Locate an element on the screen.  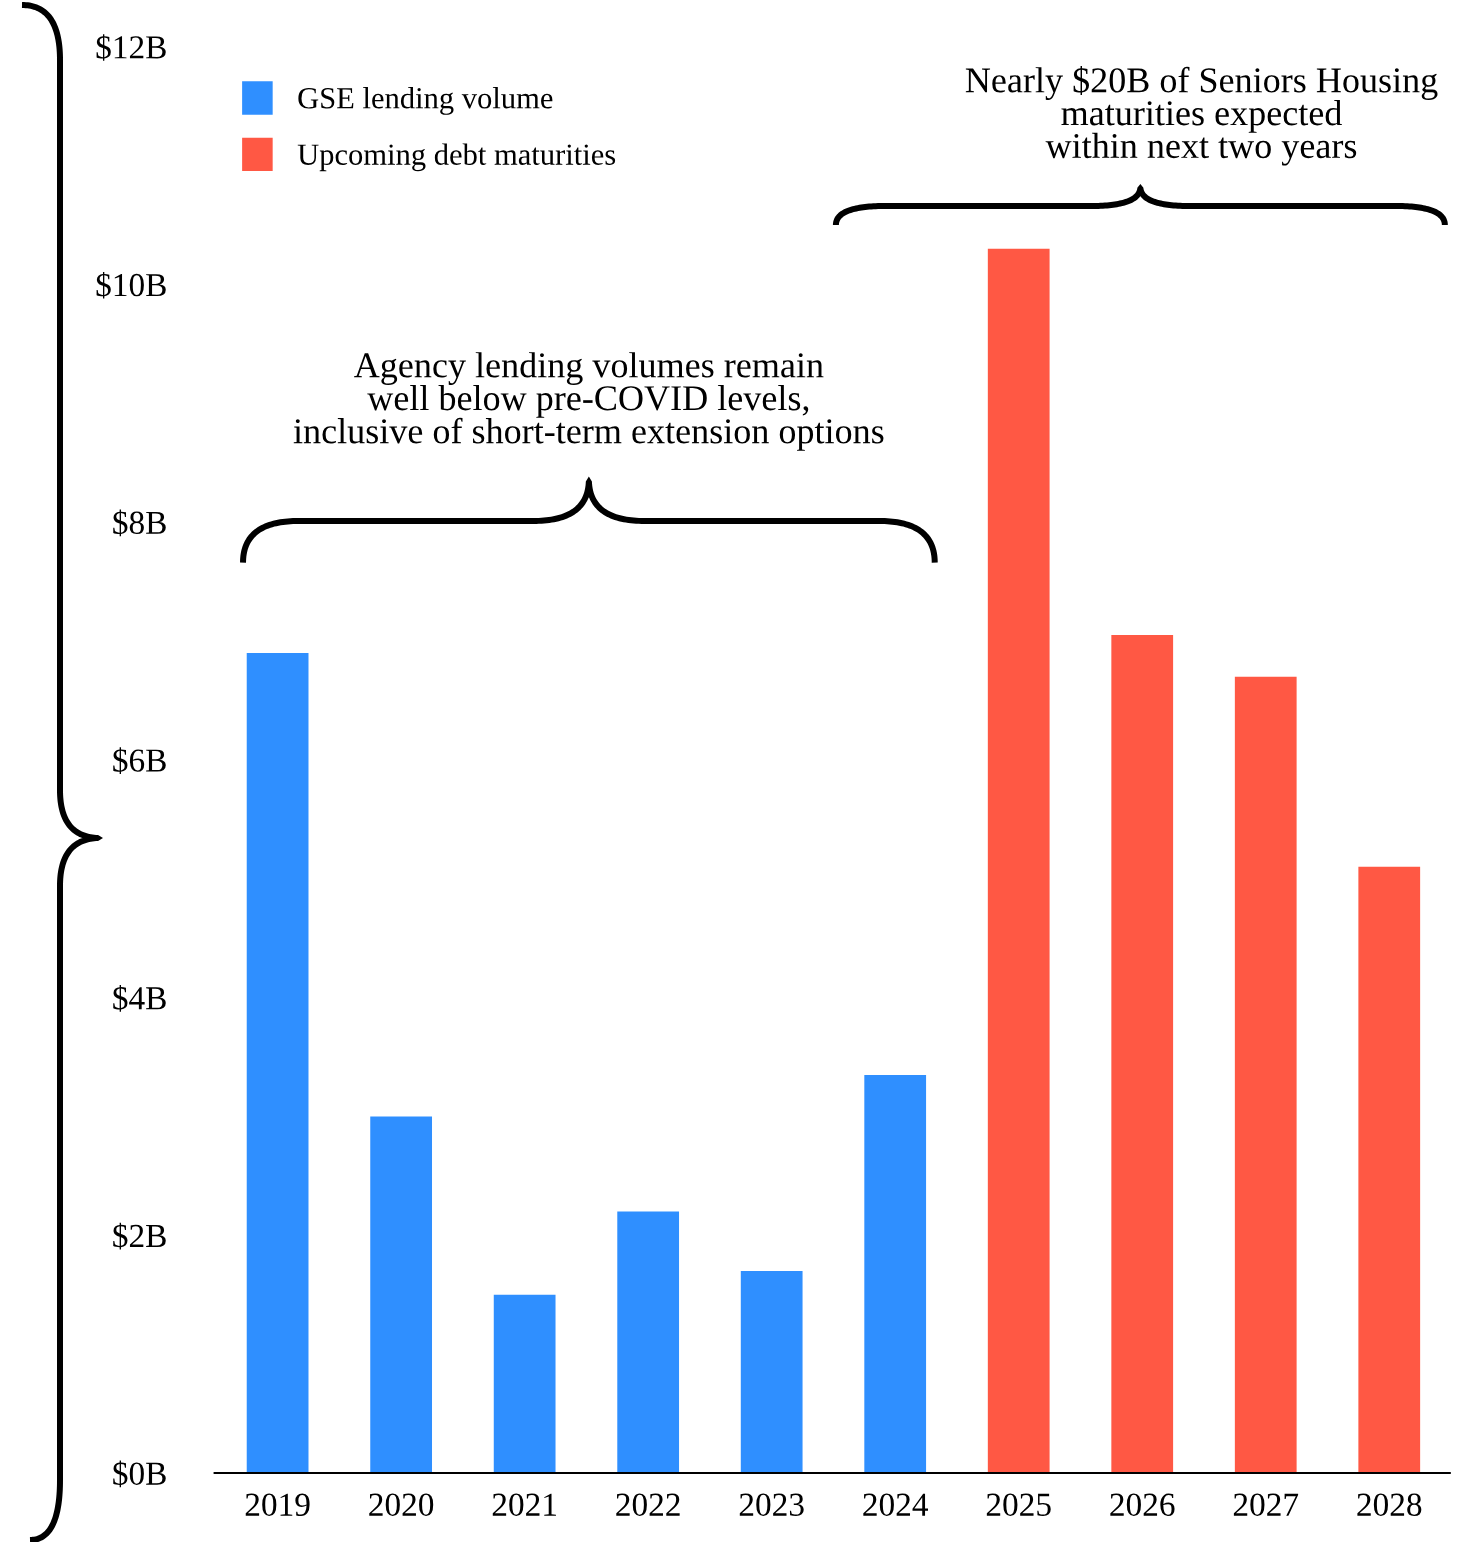
y-tick-label: $6B is located at coordinates (139, 760).